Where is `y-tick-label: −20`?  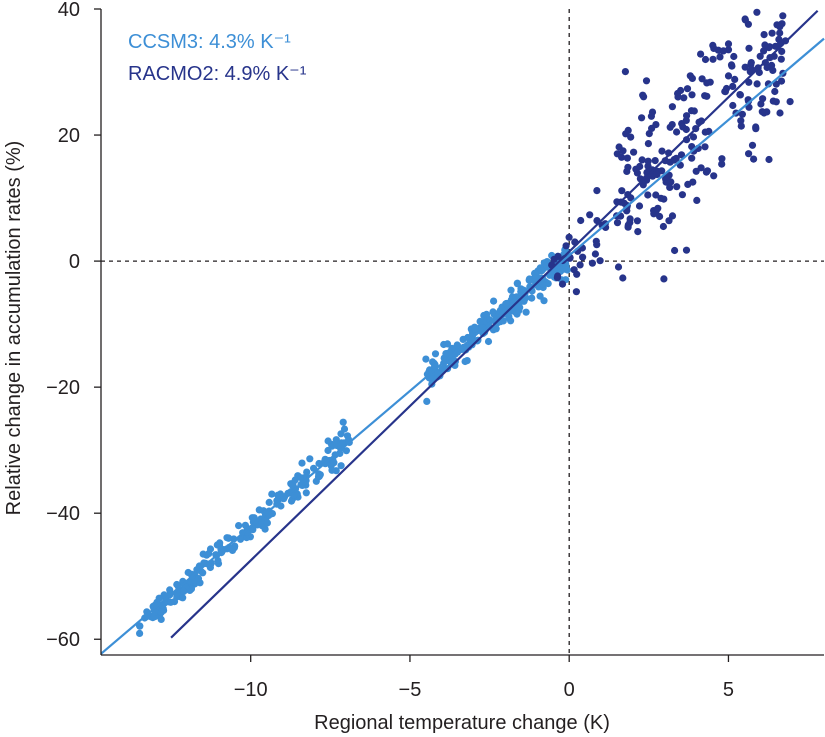
y-tick-label: −20 is located at coordinates (63, 388).